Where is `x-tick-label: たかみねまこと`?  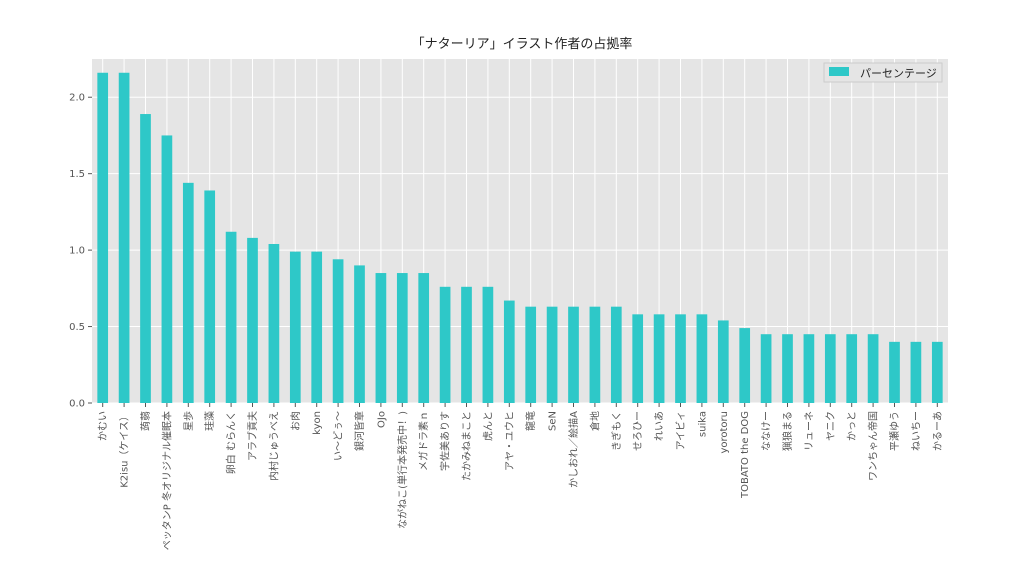 x-tick-label: たかみねまこと is located at coordinates (467, 446).